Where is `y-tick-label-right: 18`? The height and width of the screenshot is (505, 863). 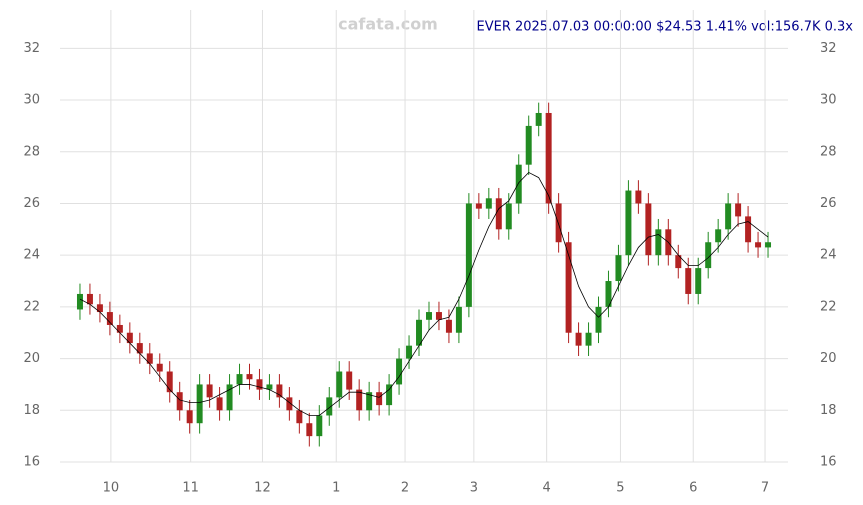
y-tick-label-right: 18 is located at coordinates (828, 410).